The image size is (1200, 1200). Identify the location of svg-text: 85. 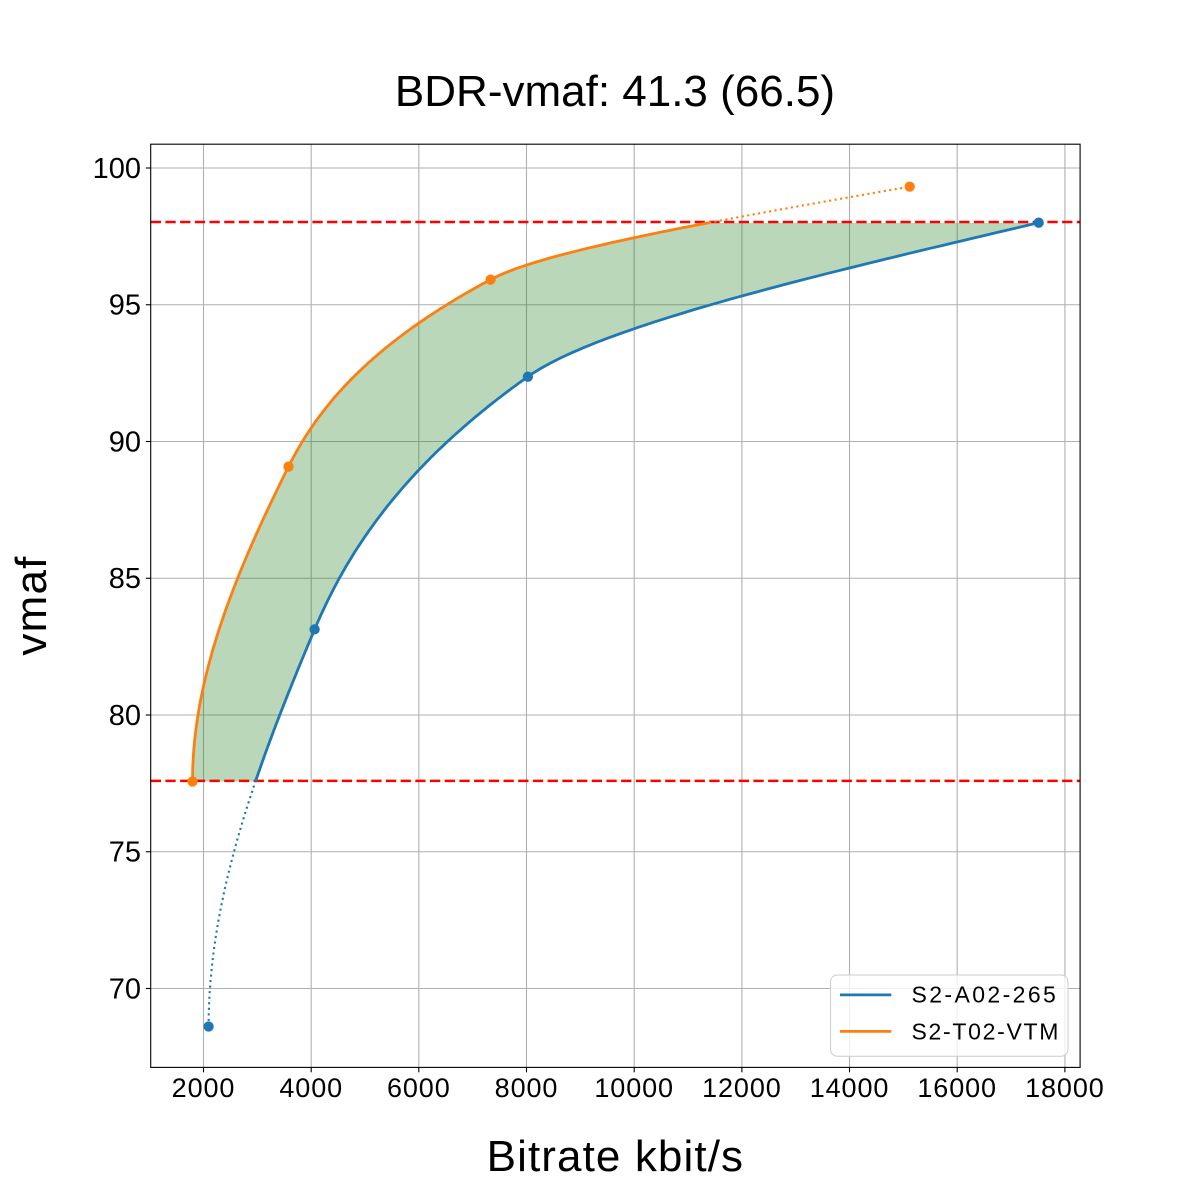
(125, 579).